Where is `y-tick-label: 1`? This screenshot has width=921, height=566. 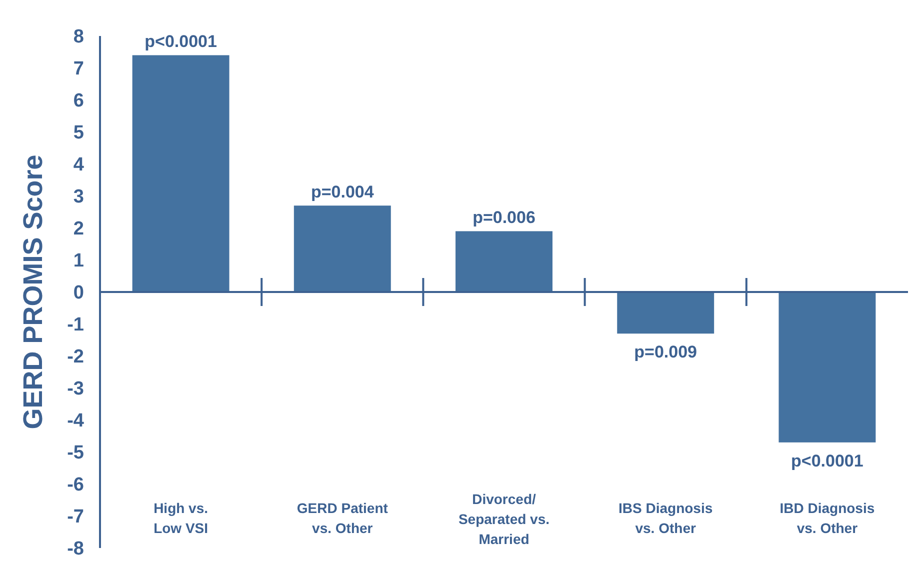 y-tick-label: 1 is located at coordinates (78, 261).